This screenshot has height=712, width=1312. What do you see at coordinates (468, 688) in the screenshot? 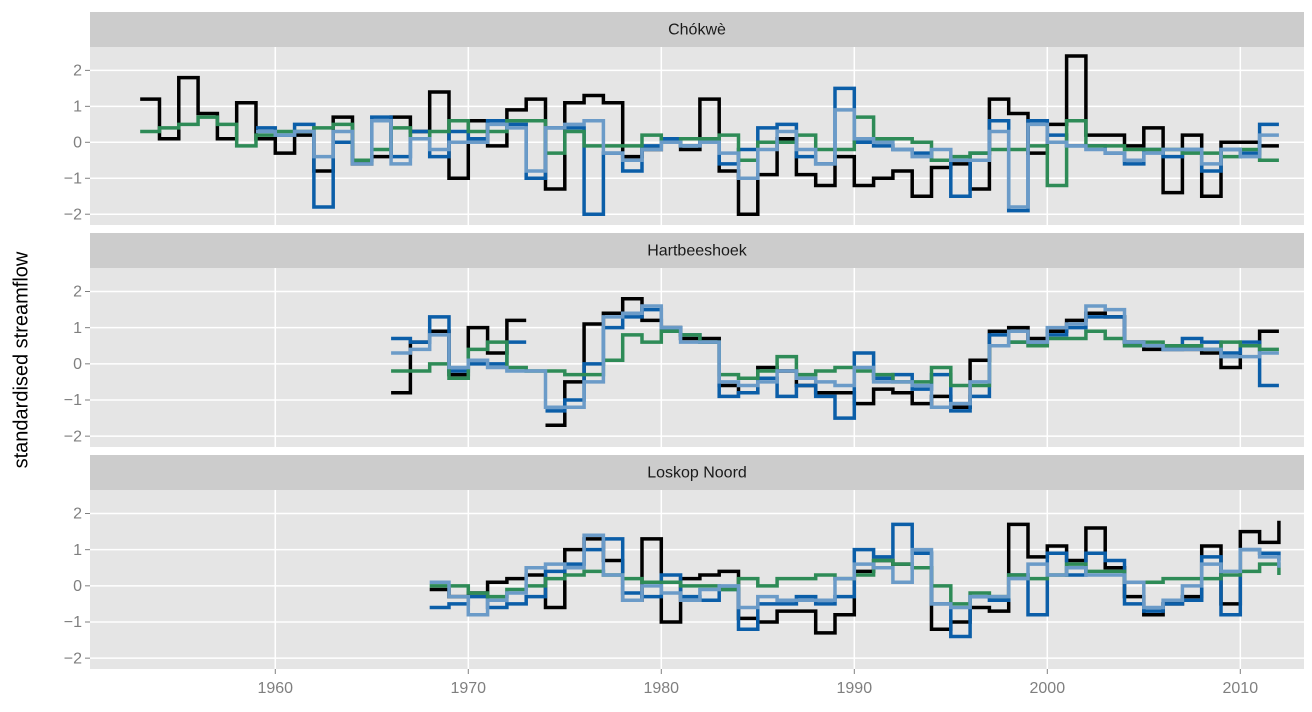
I see `x-tick-label: 1970` at bounding box center [468, 688].